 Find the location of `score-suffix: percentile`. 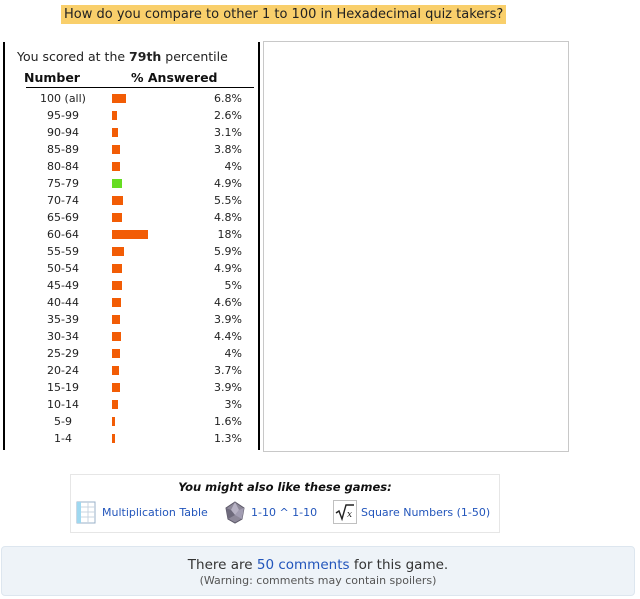

score-suffix: percentile is located at coordinates (194, 56).